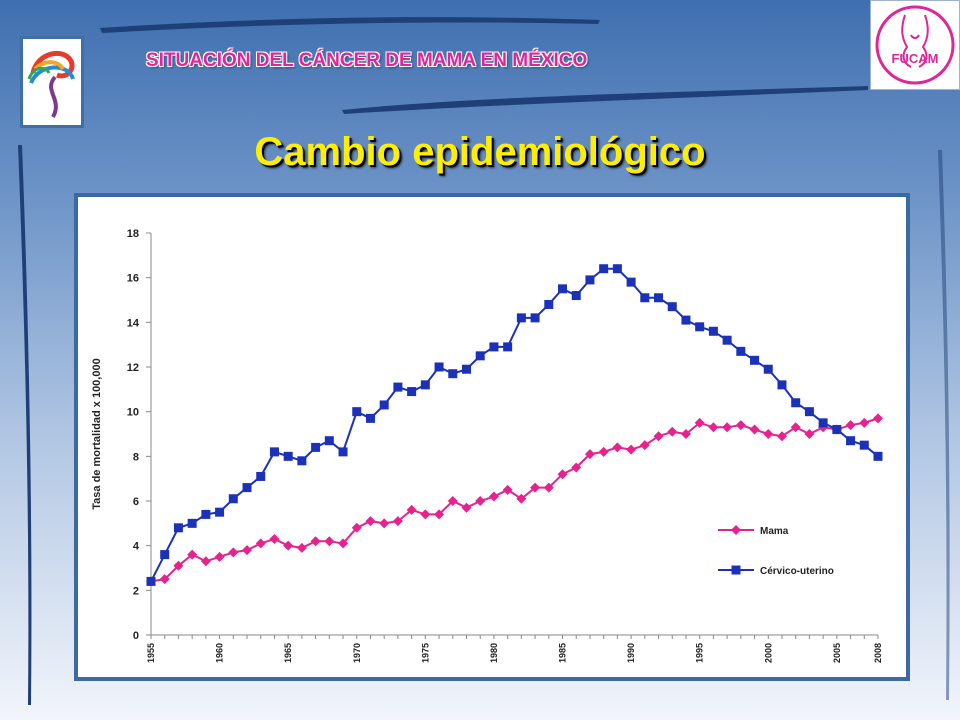  What do you see at coordinates (494, 653) in the screenshot?
I see `x-tick-label: 1980` at bounding box center [494, 653].